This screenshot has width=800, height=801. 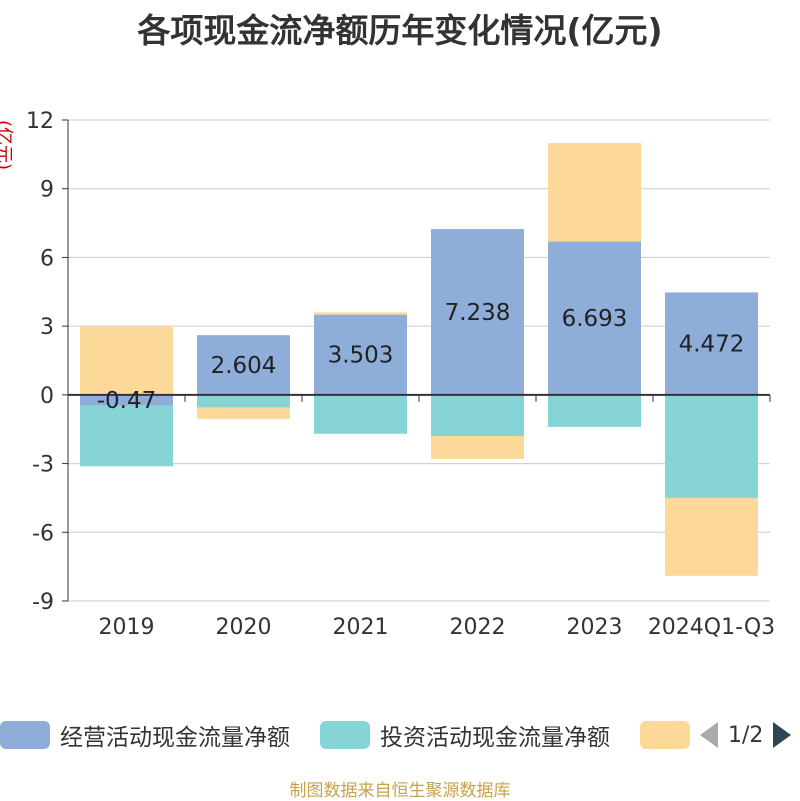 What do you see at coordinates (47, 327) in the screenshot?
I see `y-tick-label: 3` at bounding box center [47, 327].